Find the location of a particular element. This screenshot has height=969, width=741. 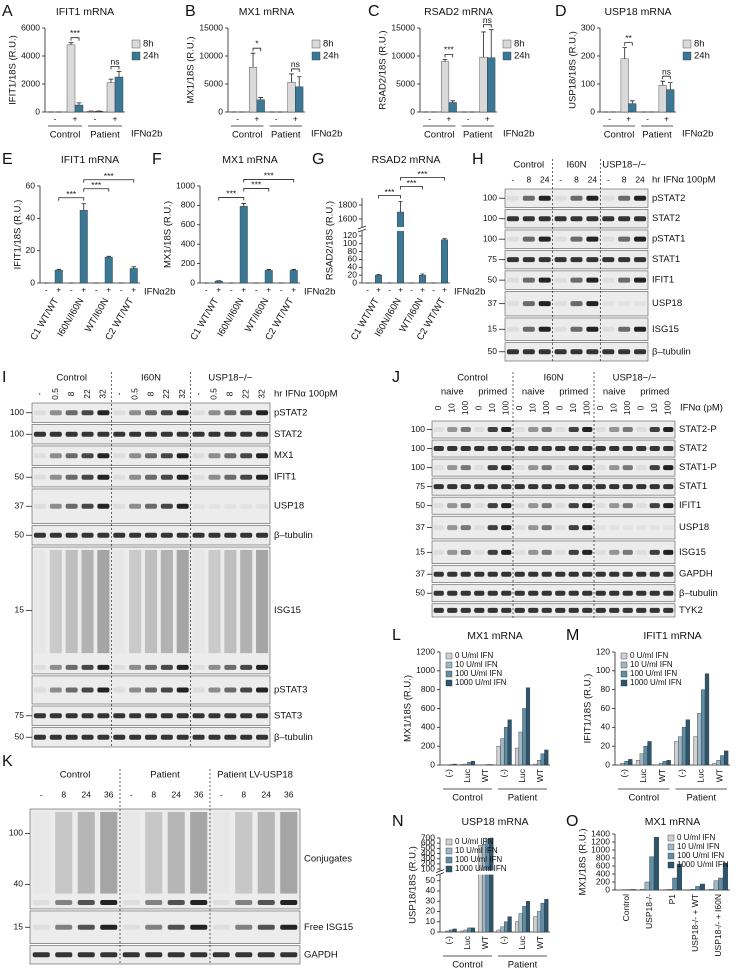

y-tick-label: 600 is located at coordinates (603, 865).